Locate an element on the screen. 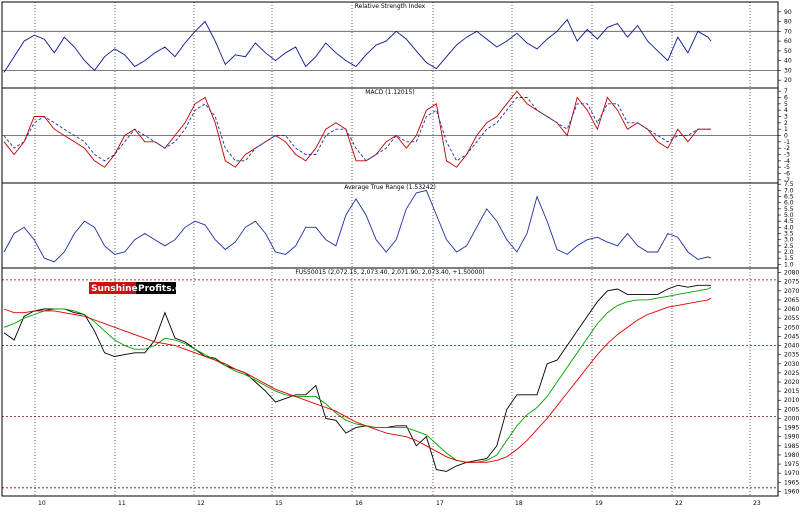  y-tick-label: 2040 is located at coordinates (791, 346).